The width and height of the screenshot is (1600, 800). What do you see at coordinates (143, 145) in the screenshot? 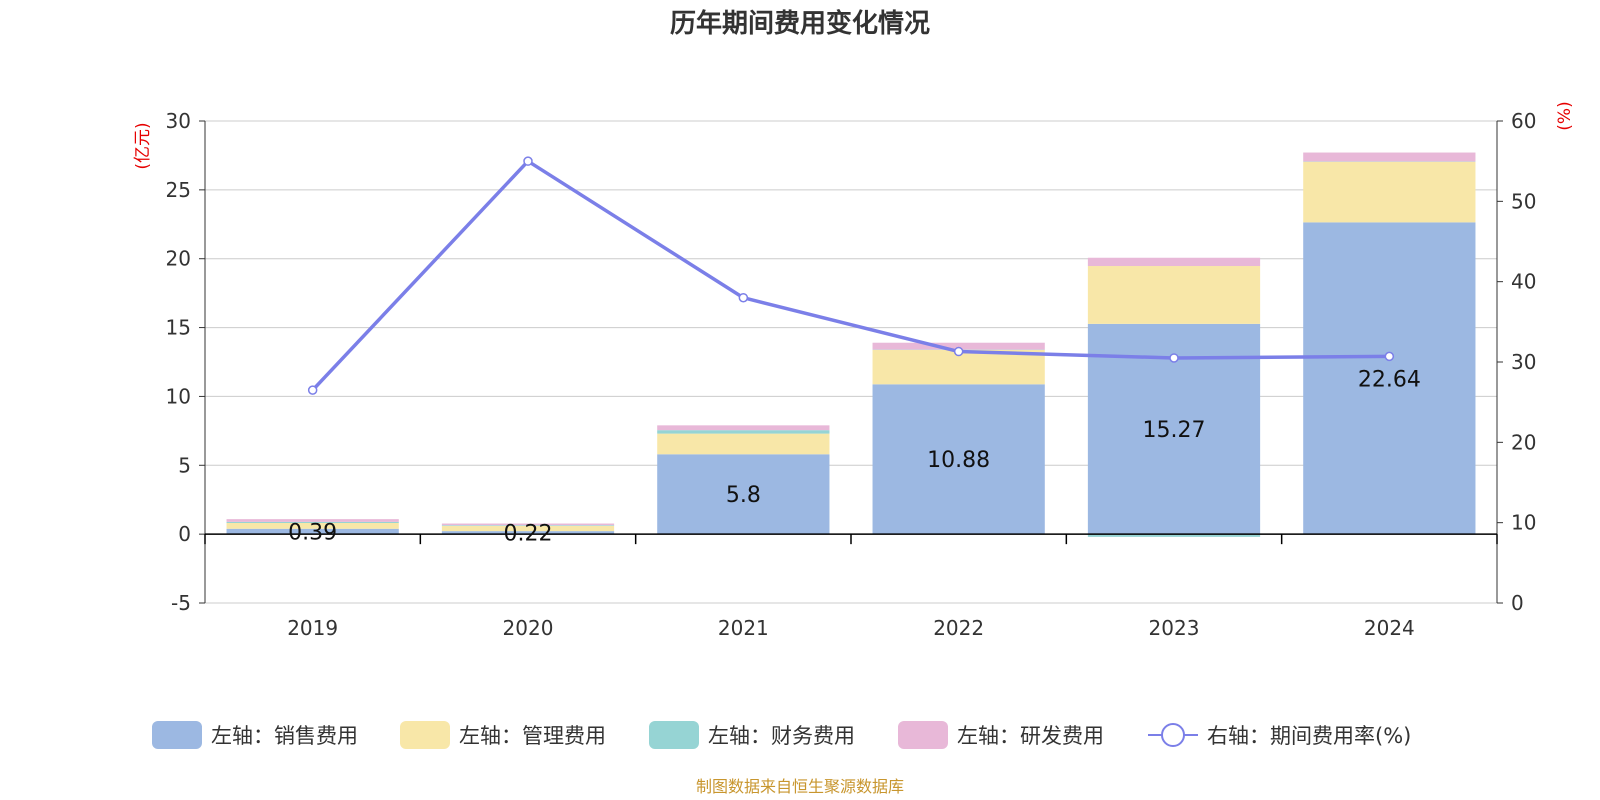
I see `left-axis-unit: (亿元)` at bounding box center [143, 145].